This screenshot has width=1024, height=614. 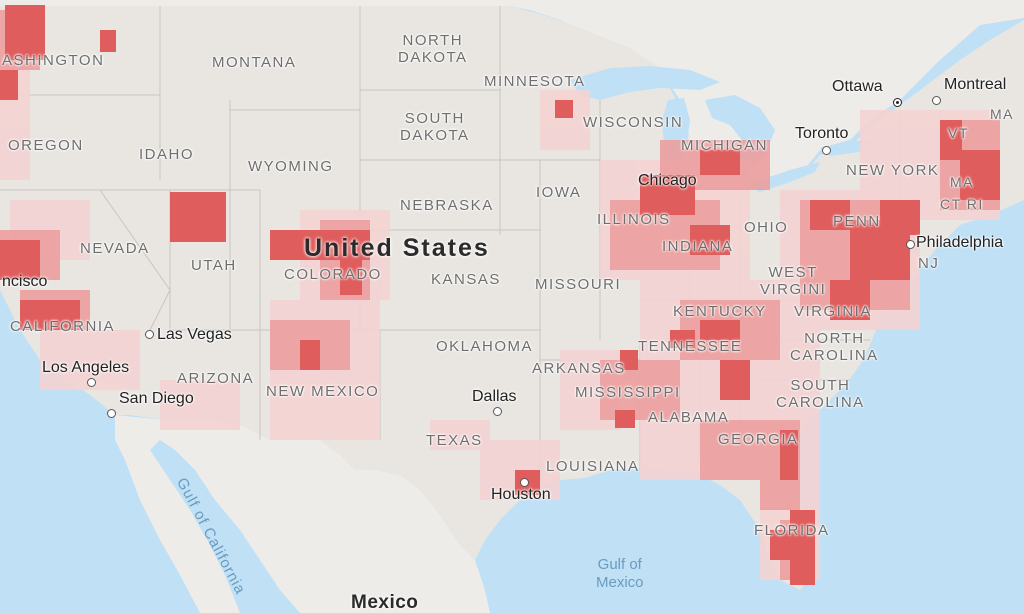 I want to click on state-label-arizona: ARIZONA, so click(x=216, y=378).